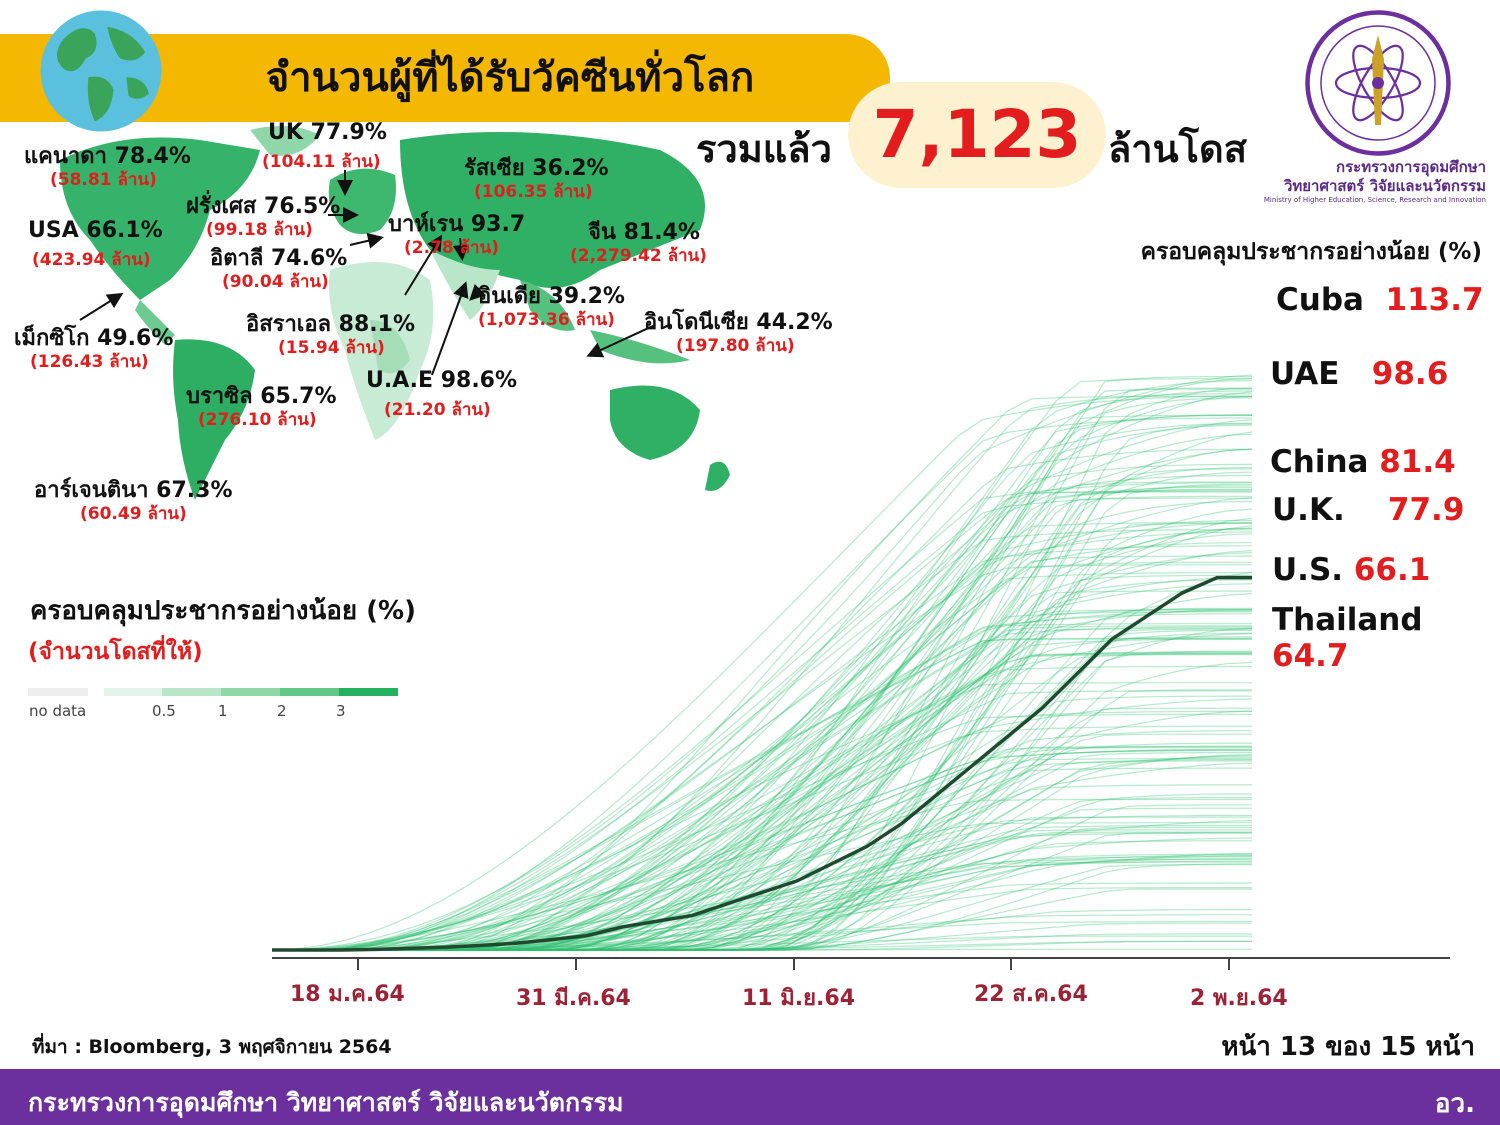 The height and width of the screenshot is (1125, 1500). What do you see at coordinates (738, 322) in the screenshot?
I see `map-label-indonesia: อินโดนีเซีย 44.2%` at bounding box center [738, 322].